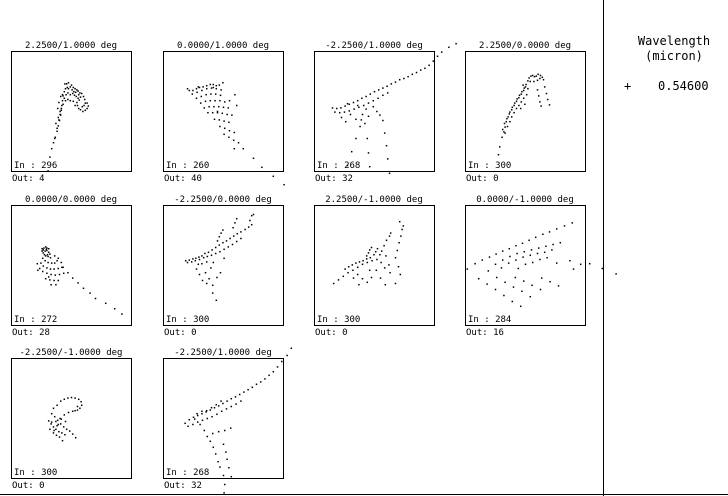  I want to click on spot-panel: 0.0000/-1.0000 deg In : 284 Out: 16, so click(541, 266).